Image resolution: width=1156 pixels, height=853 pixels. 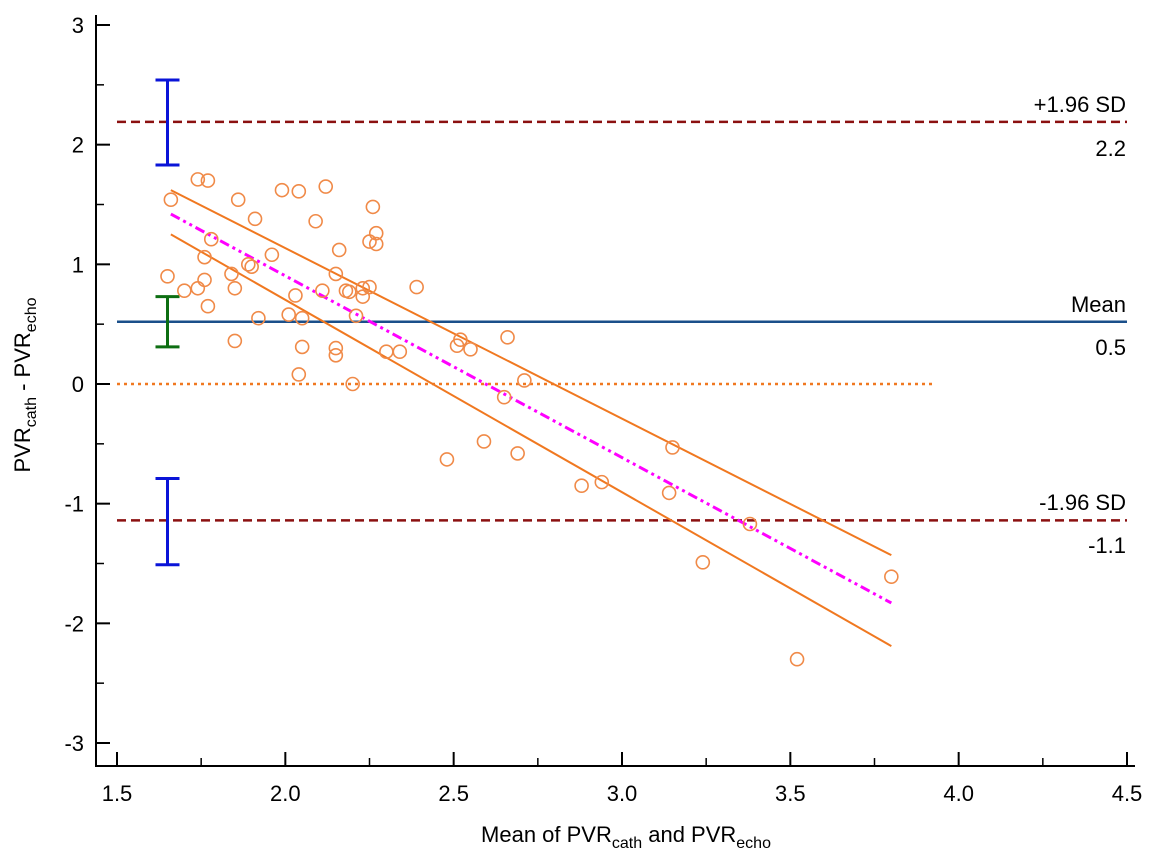 What do you see at coordinates (453, 793) in the screenshot?
I see `x-tick-label: 2.5` at bounding box center [453, 793].